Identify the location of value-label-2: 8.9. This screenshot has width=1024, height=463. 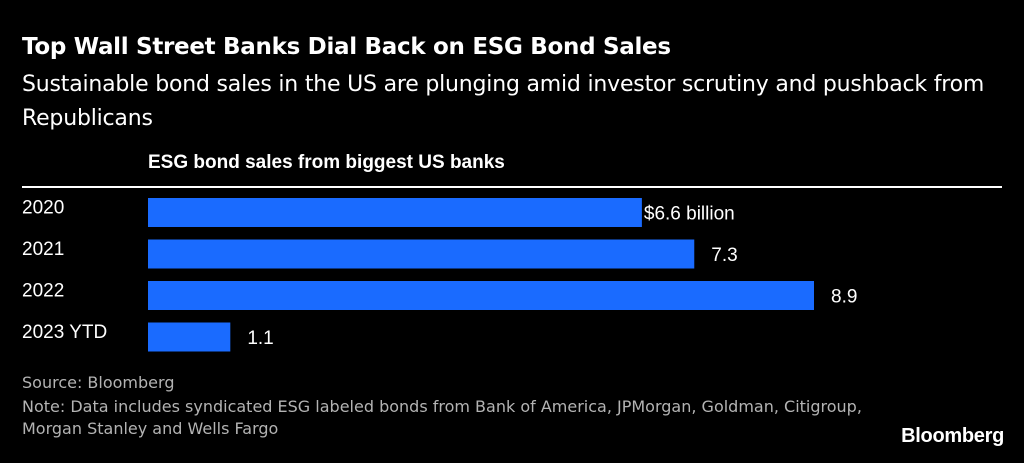
(844, 297).